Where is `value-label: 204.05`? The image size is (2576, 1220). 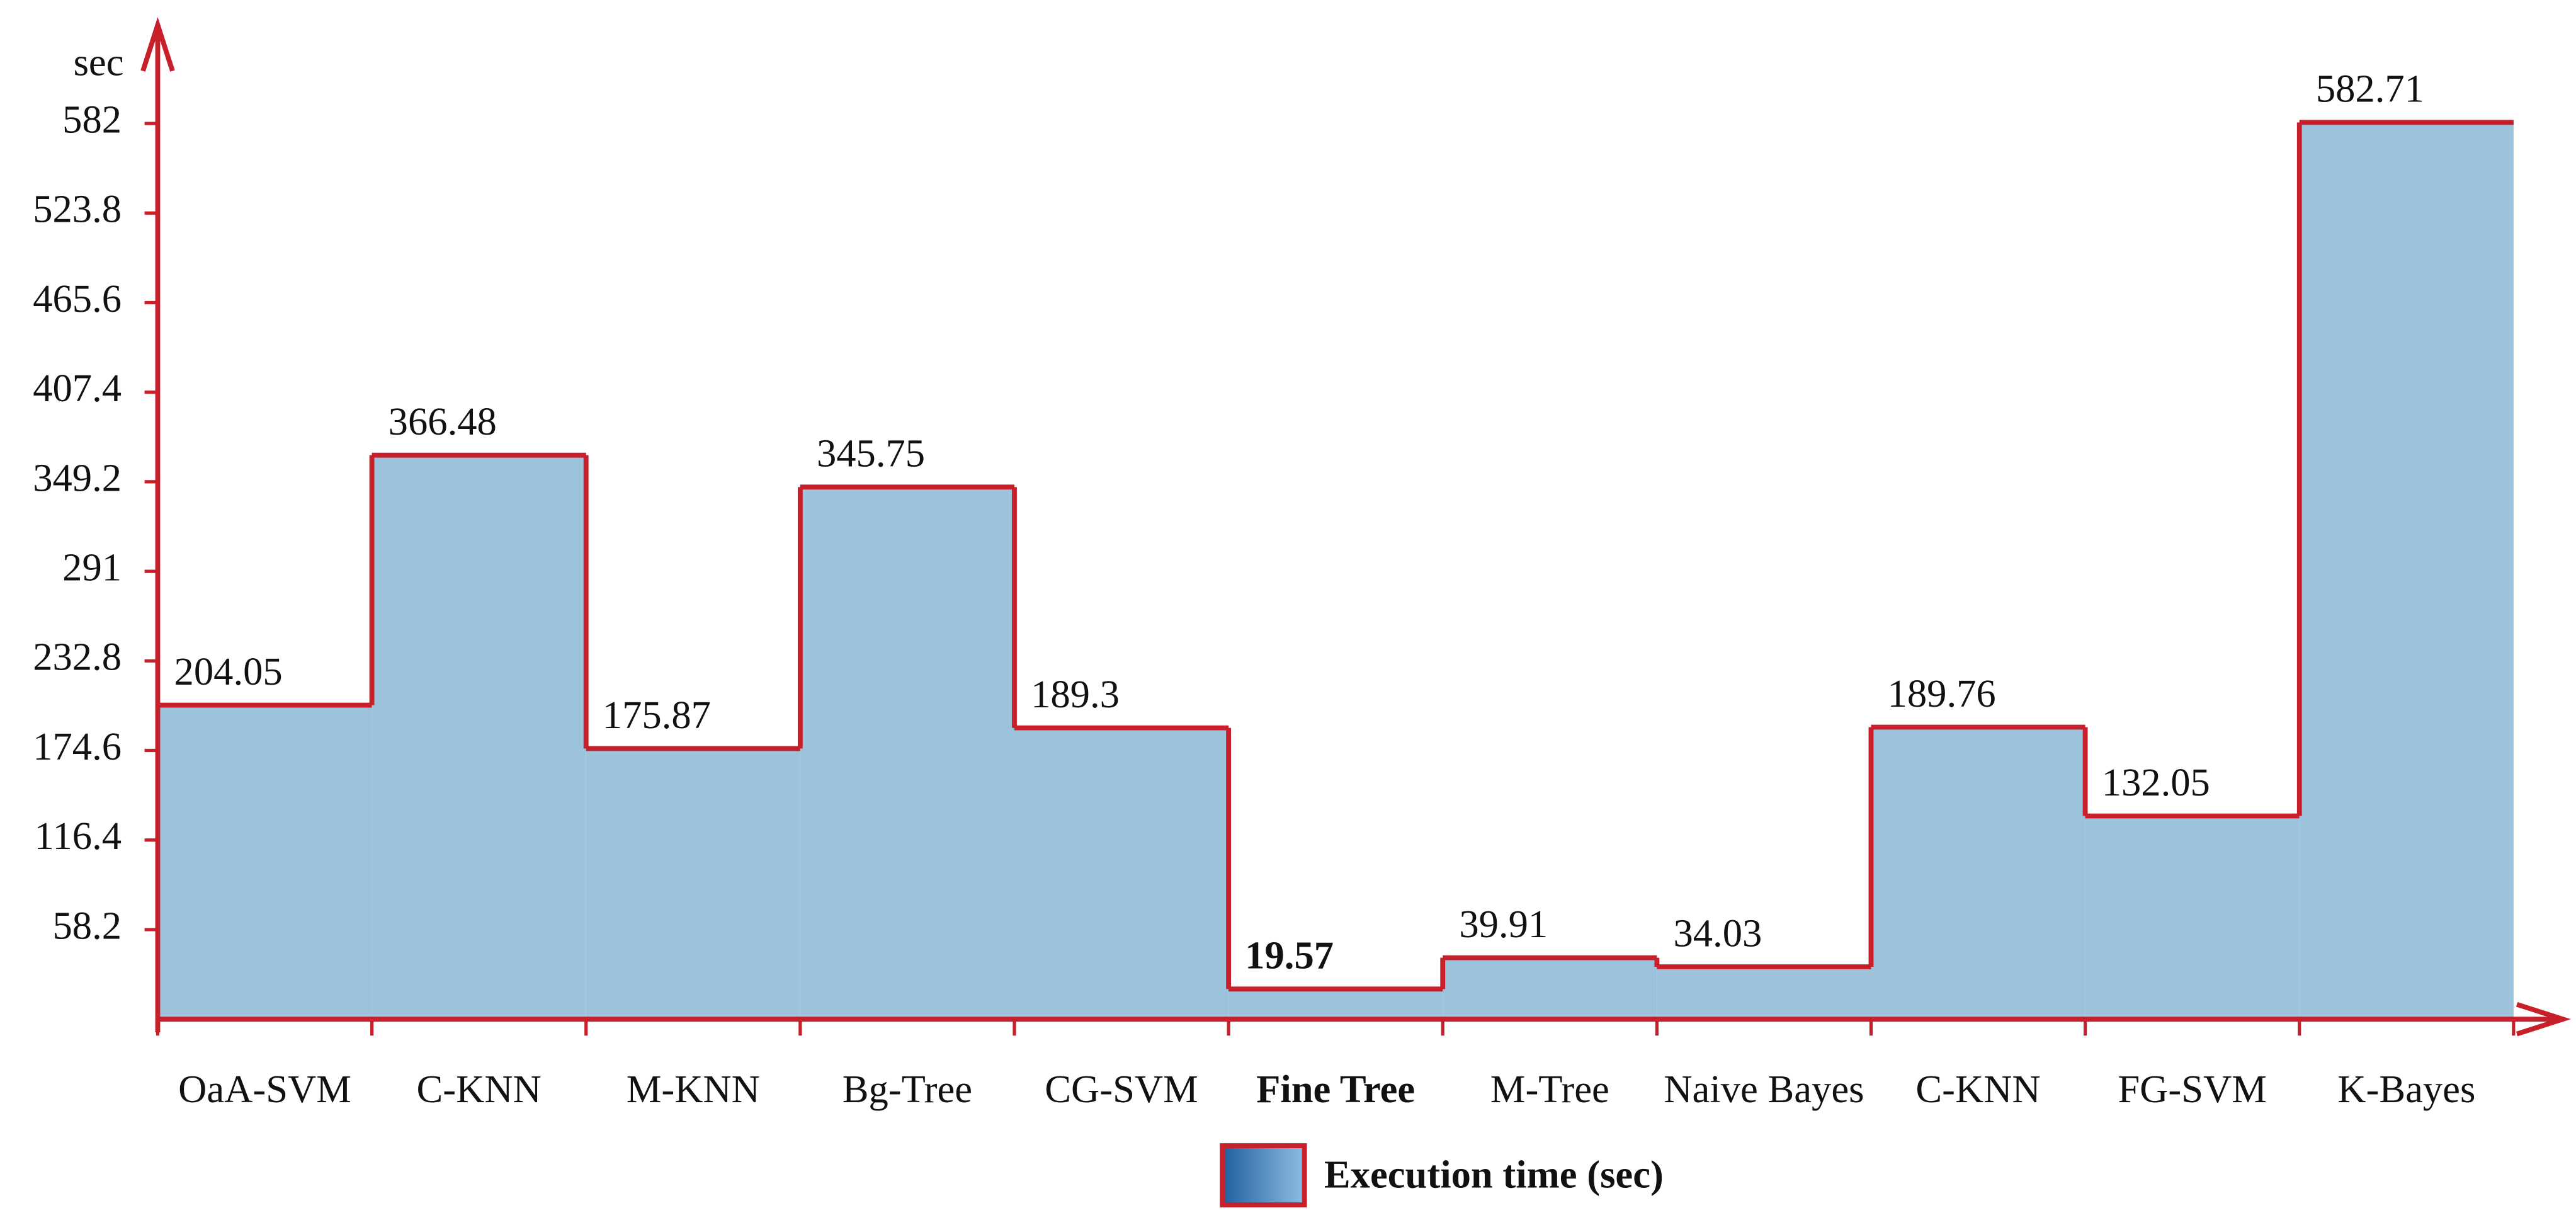 value-label: 204.05 is located at coordinates (228, 671).